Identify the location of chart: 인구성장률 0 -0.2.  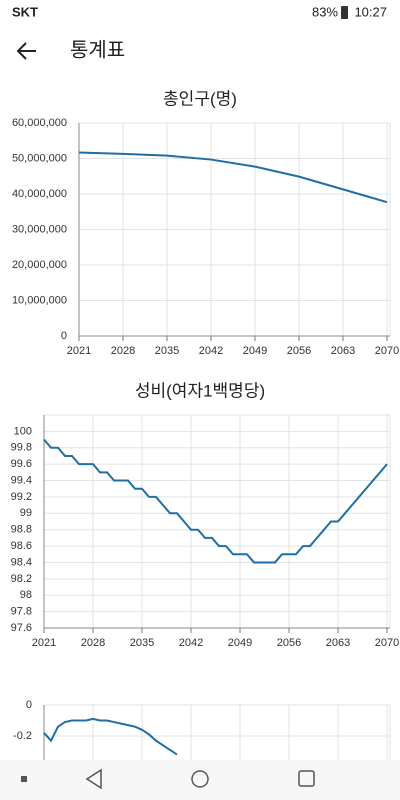
(202, 716).